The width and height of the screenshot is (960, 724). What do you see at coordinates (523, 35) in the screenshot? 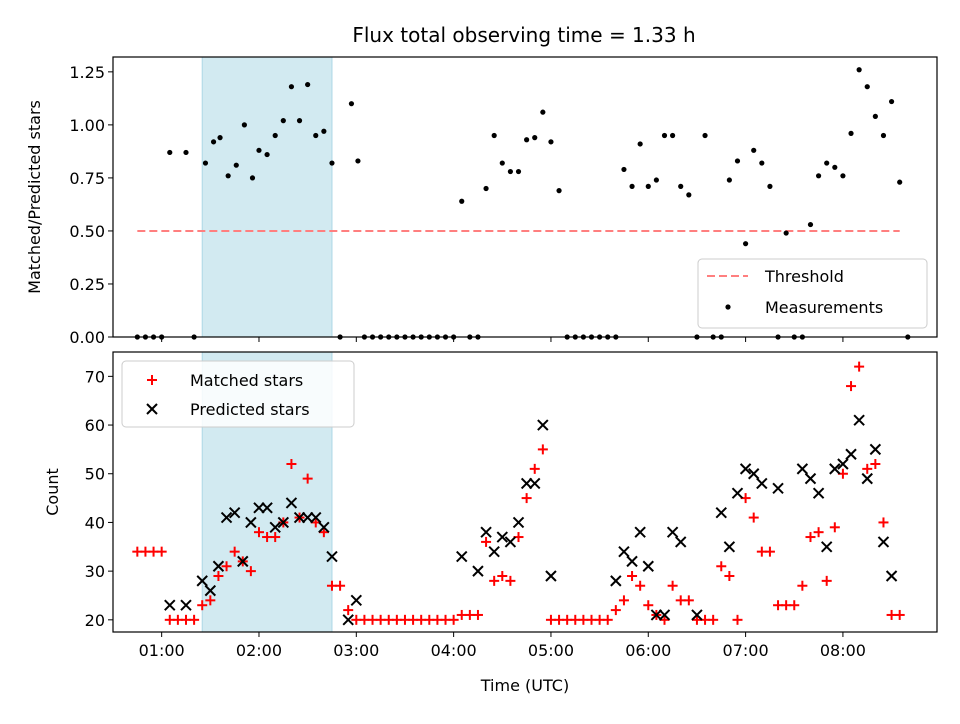
I see `chart-title: Flux total observing time = 1.33 h` at bounding box center [523, 35].